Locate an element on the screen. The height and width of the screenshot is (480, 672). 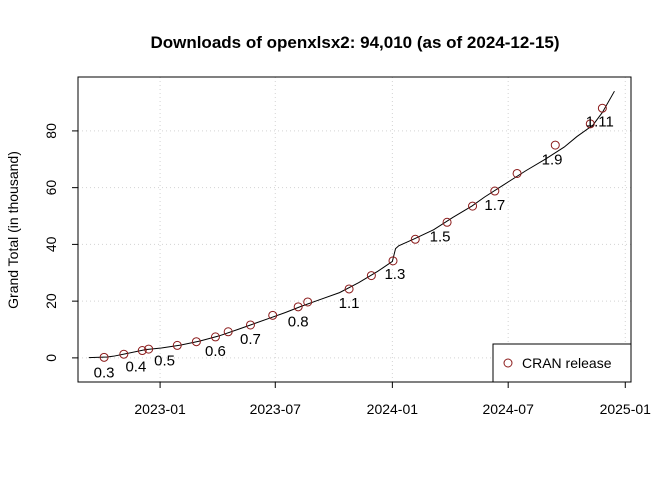
legend-box is located at coordinates (562, 363).